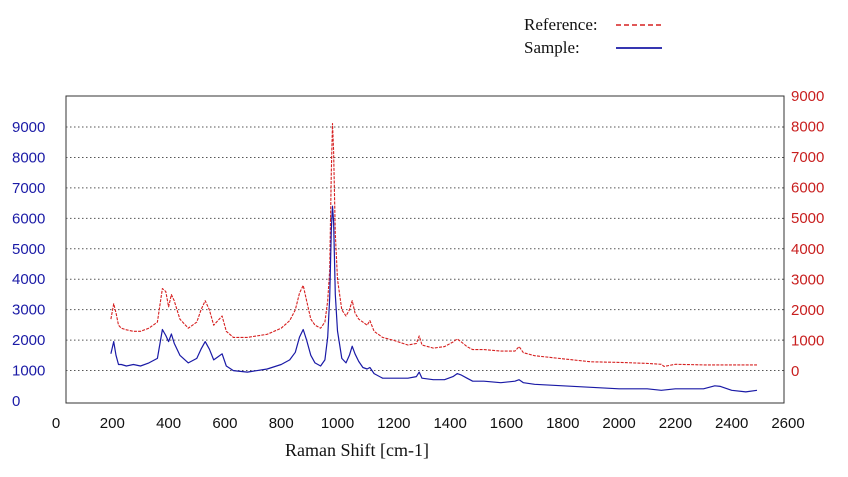 The height and width of the screenshot is (477, 848). What do you see at coordinates (112, 423) in the screenshot?
I see `x-tick-label: 200` at bounding box center [112, 423].